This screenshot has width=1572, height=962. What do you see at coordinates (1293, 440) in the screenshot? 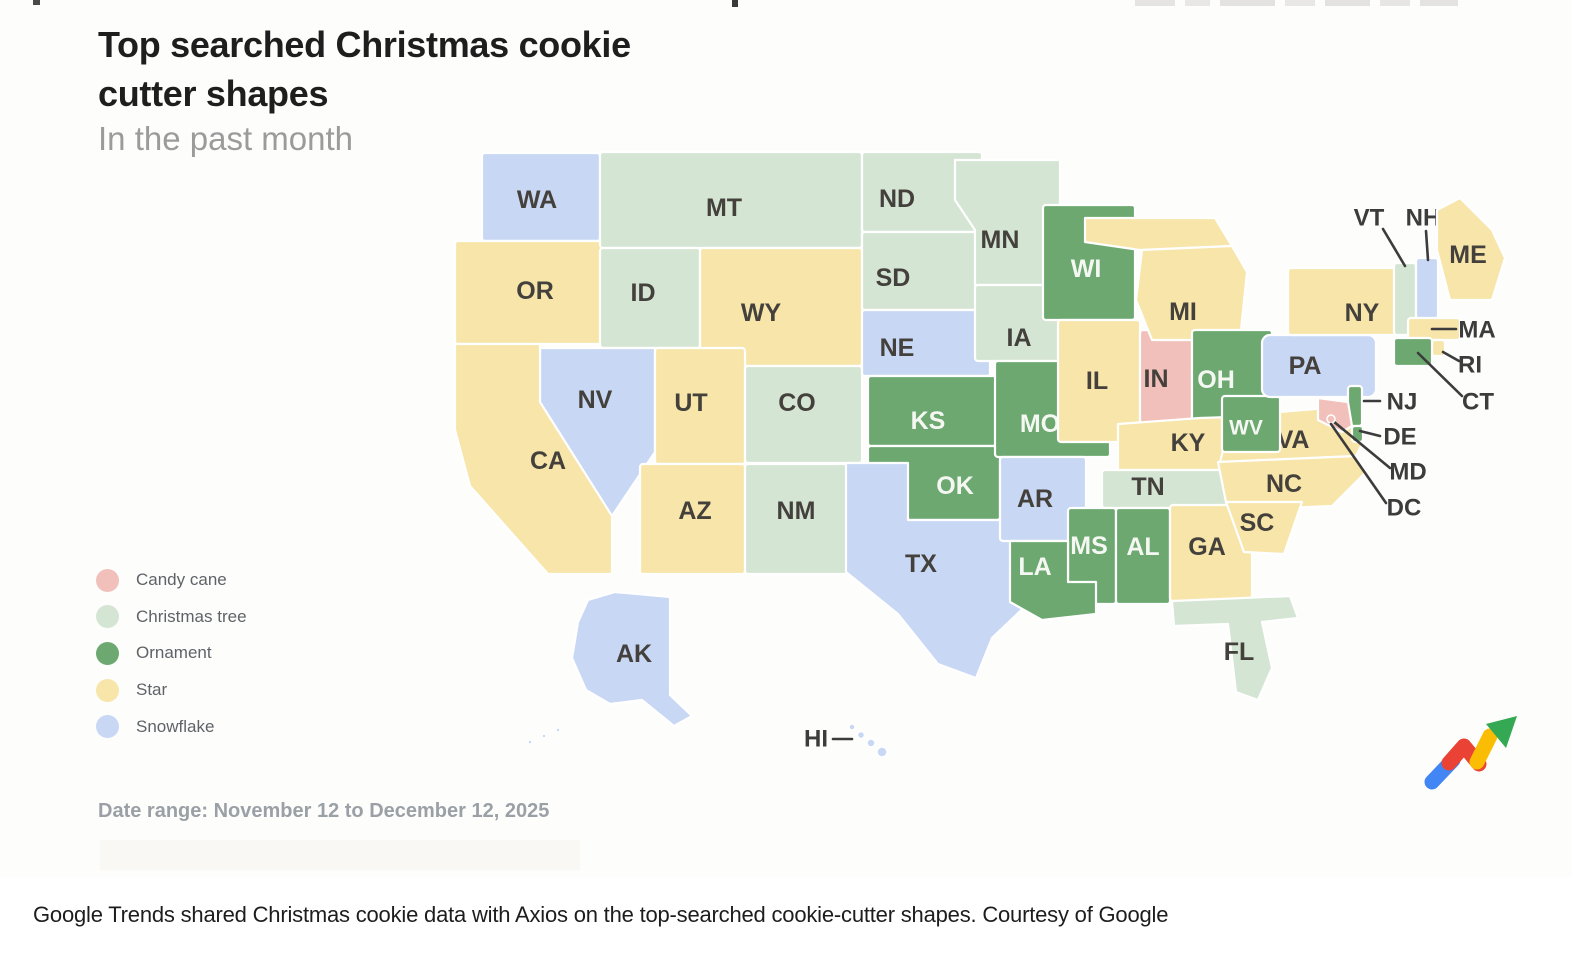
I see `state-label-va: VA` at bounding box center [1293, 440].